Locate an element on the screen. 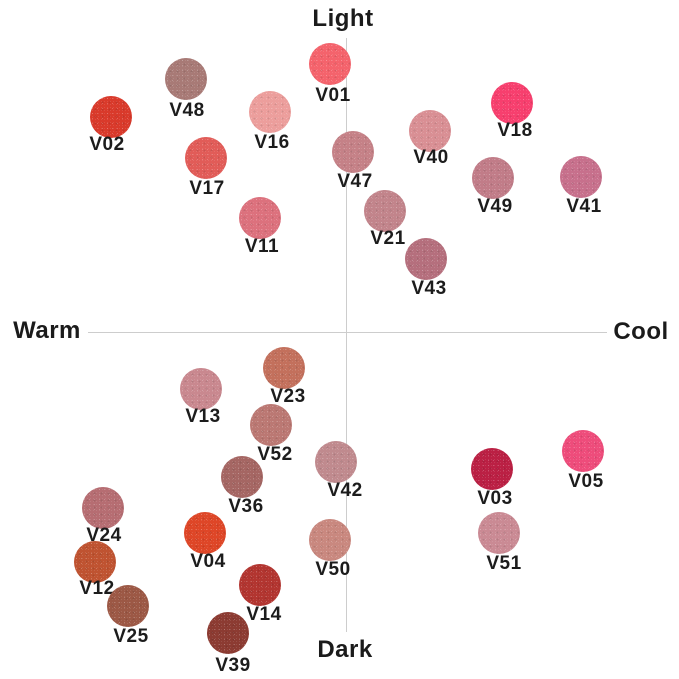 The width and height of the screenshot is (679, 679). swatch-label-v41: V41 is located at coordinates (584, 206).